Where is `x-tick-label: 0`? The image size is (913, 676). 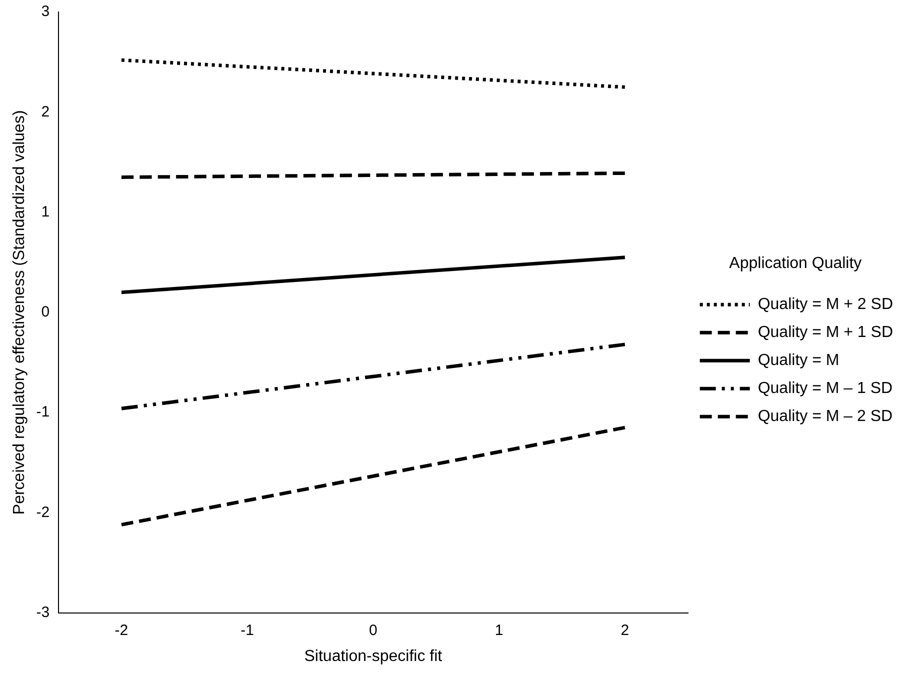 x-tick-label: 0 is located at coordinates (373, 630).